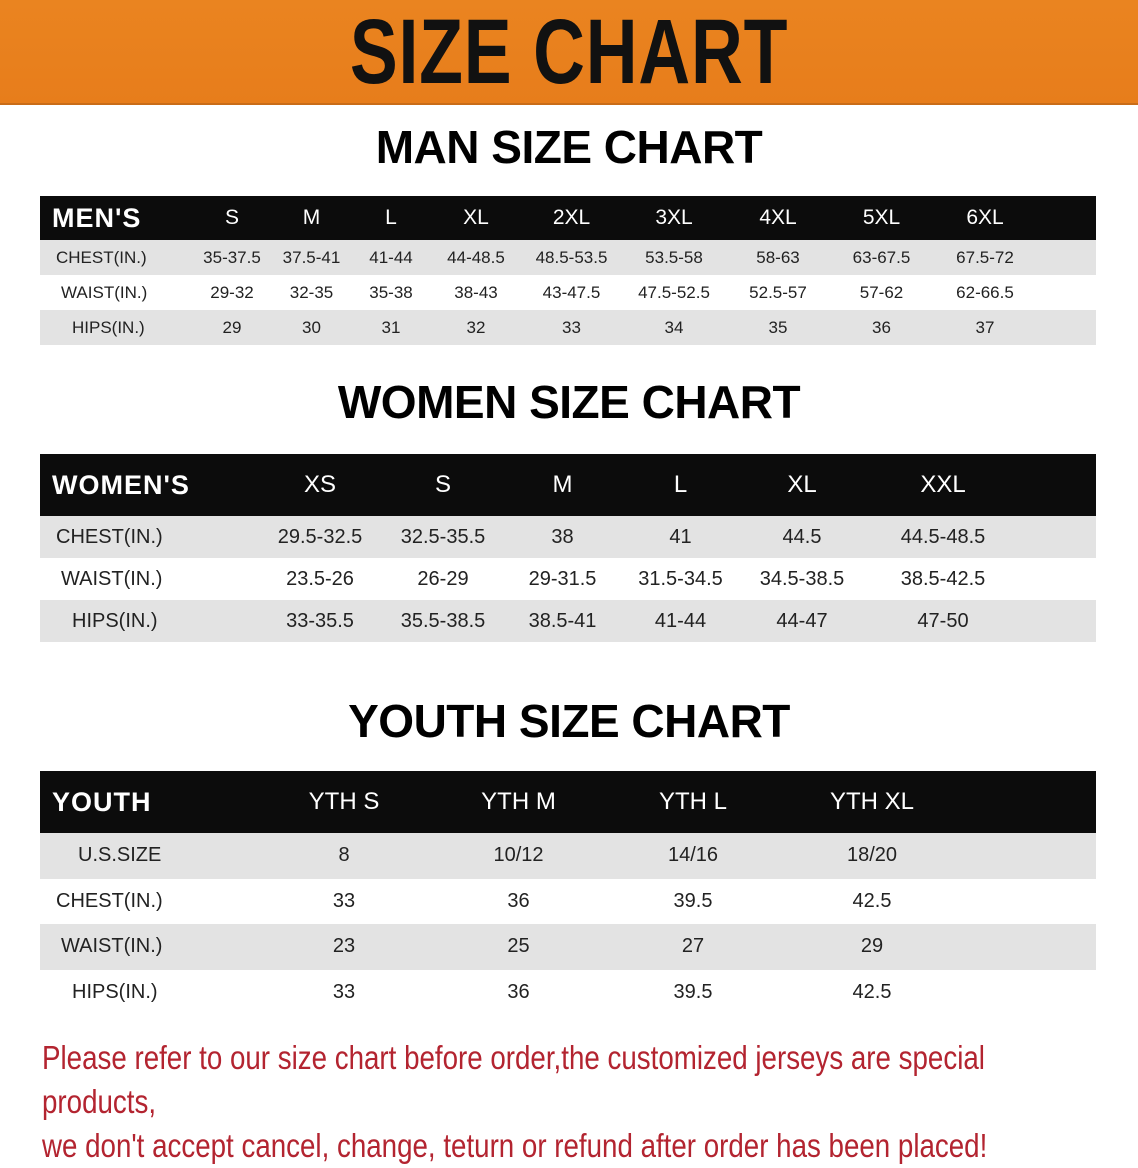  Describe the element at coordinates (476, 327) in the screenshot. I see `measurement-value: 32` at that location.